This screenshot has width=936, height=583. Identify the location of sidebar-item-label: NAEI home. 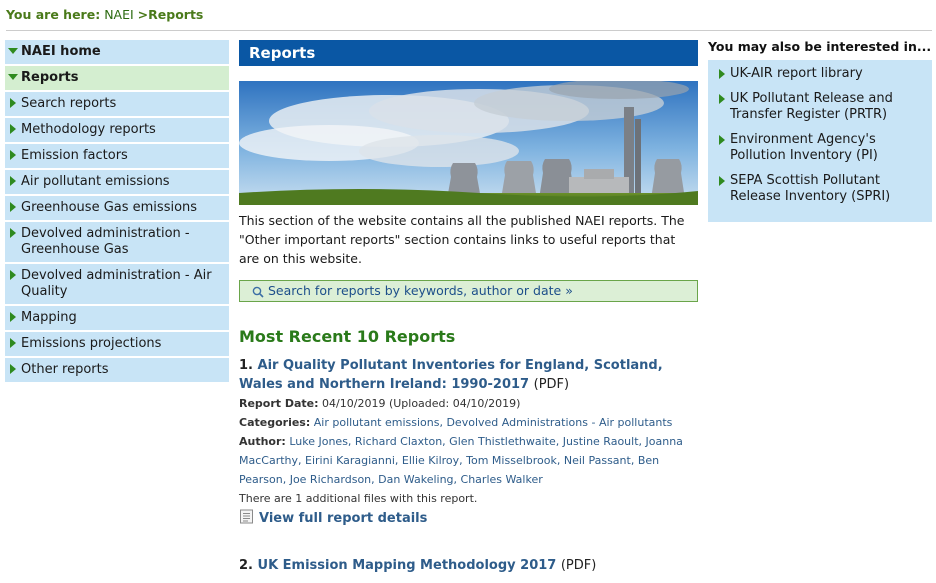
(61, 51).